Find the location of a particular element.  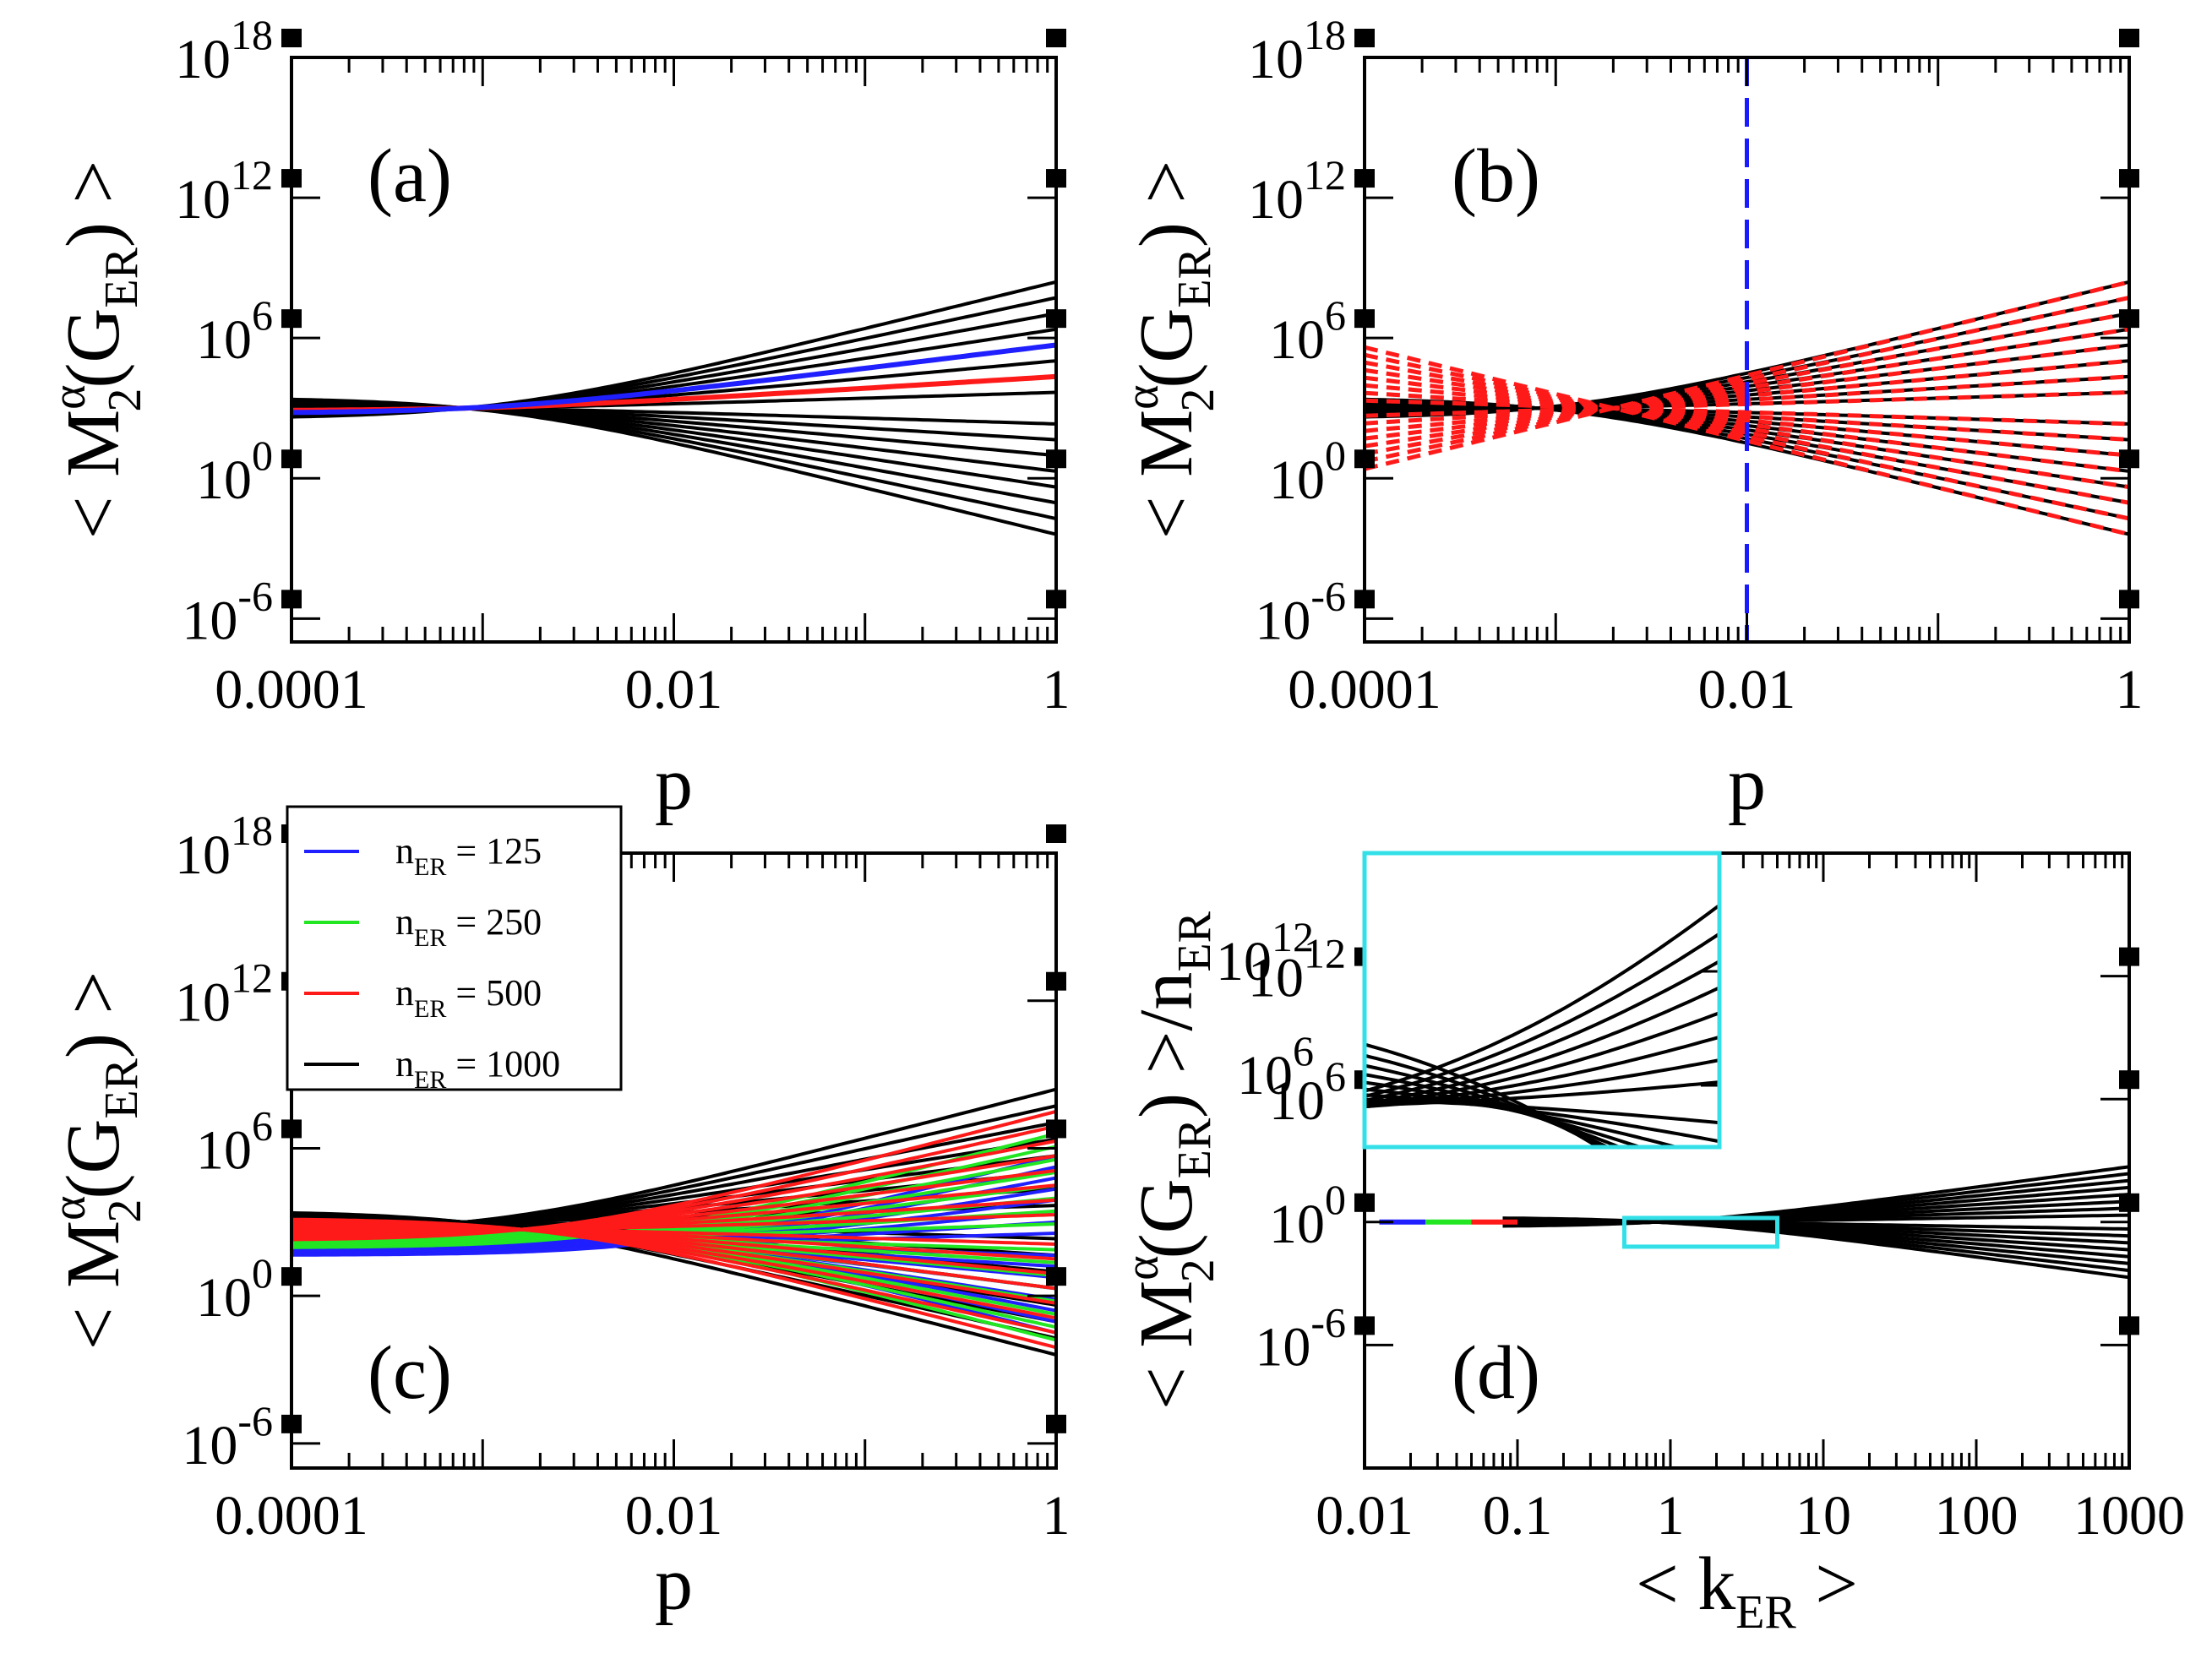

inset-y-tick-label: 1012 is located at coordinates (1265, 953).